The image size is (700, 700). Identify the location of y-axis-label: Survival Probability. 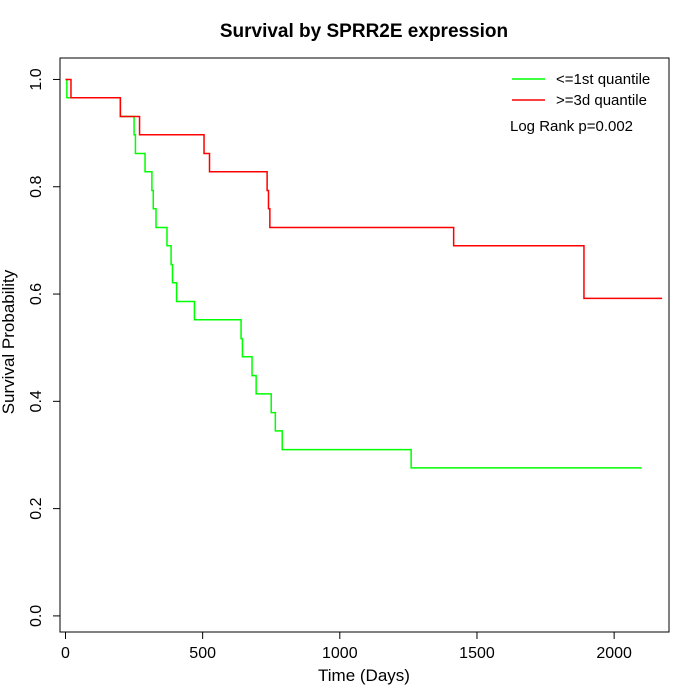
(9, 341).